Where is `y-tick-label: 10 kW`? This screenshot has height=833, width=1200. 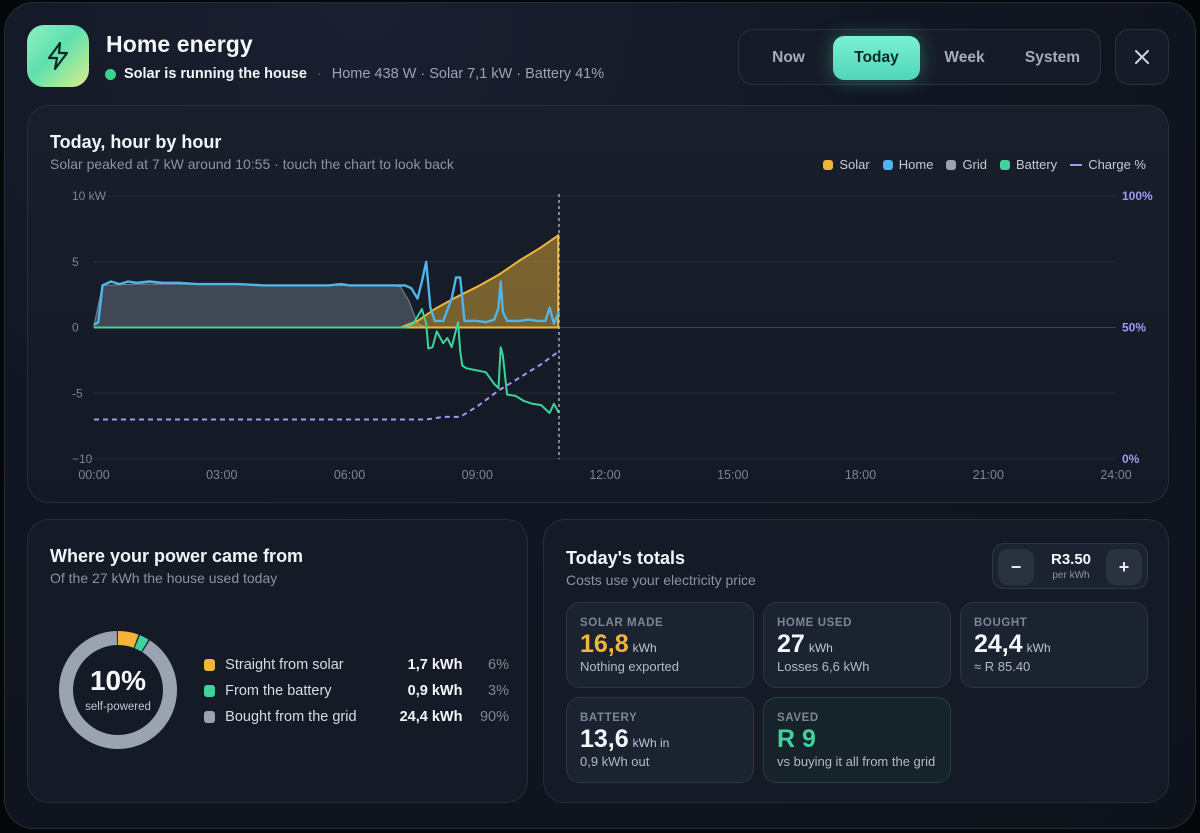 y-tick-label: 10 kW is located at coordinates (89, 196).